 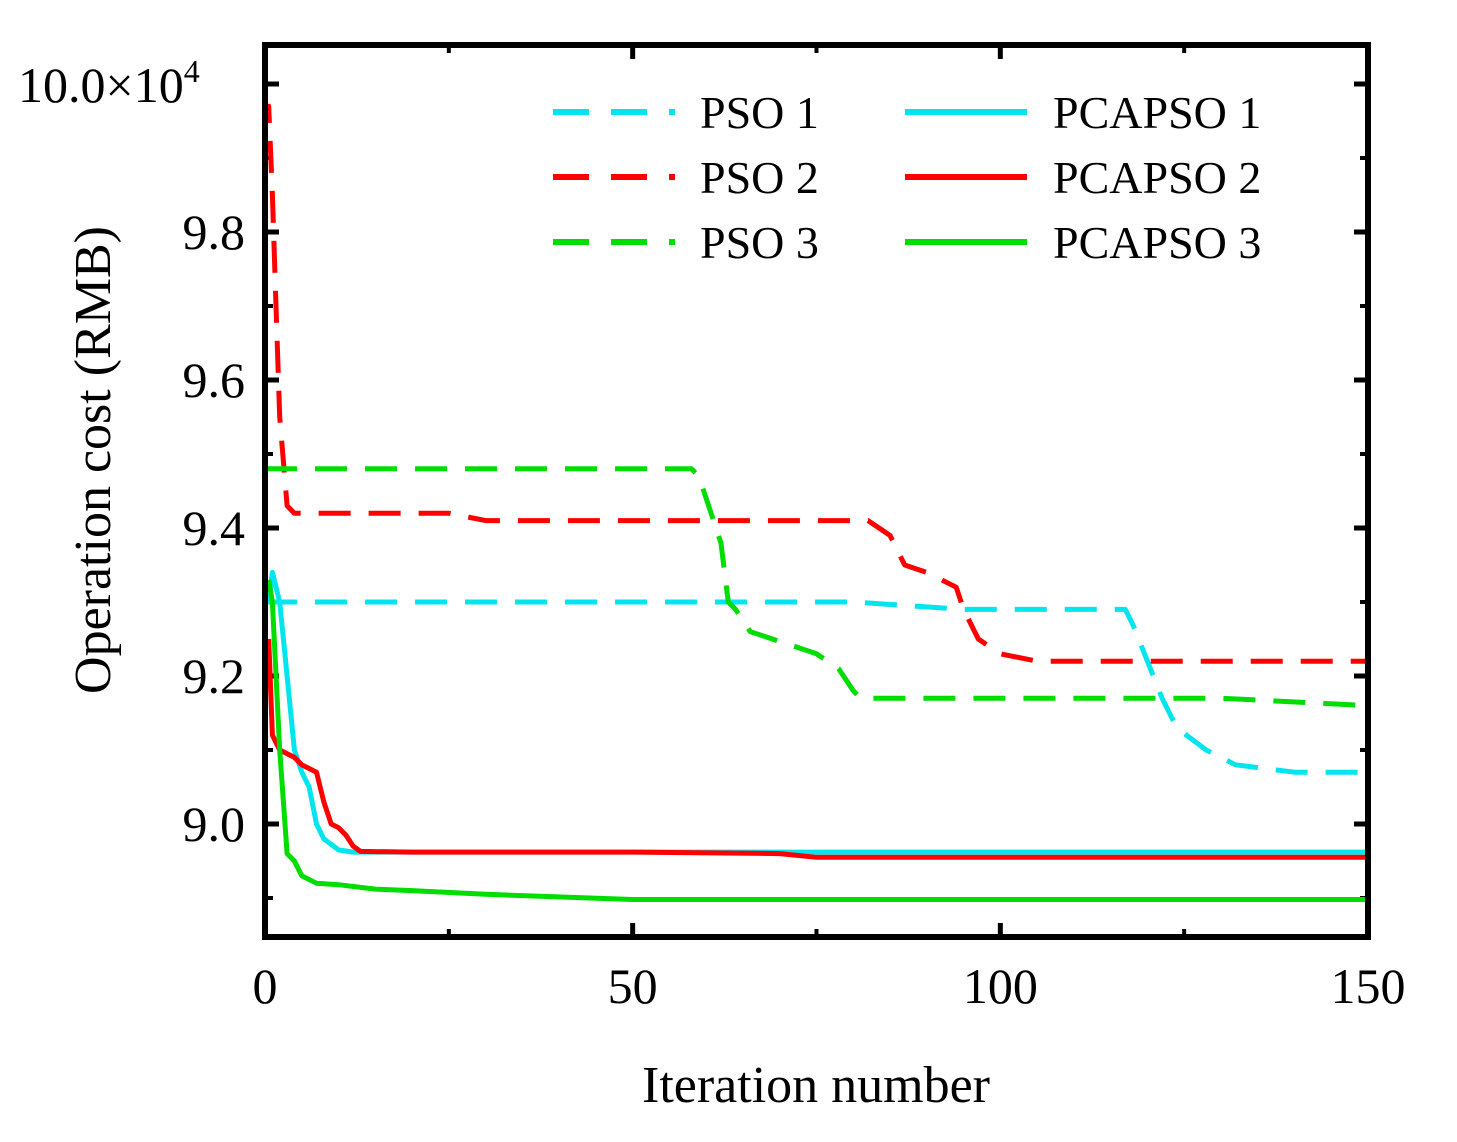 What do you see at coordinates (759, 112) in the screenshot?
I see `legend-label: PSO 1` at bounding box center [759, 112].